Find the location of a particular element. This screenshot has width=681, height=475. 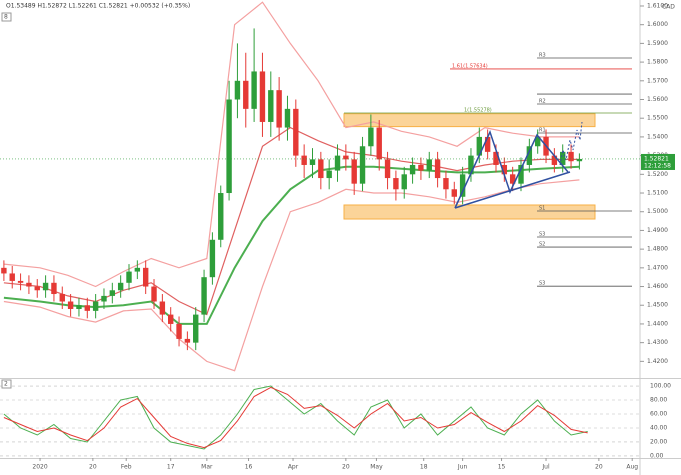

y-tick-label: 1.4400 is located at coordinates (657, 323).